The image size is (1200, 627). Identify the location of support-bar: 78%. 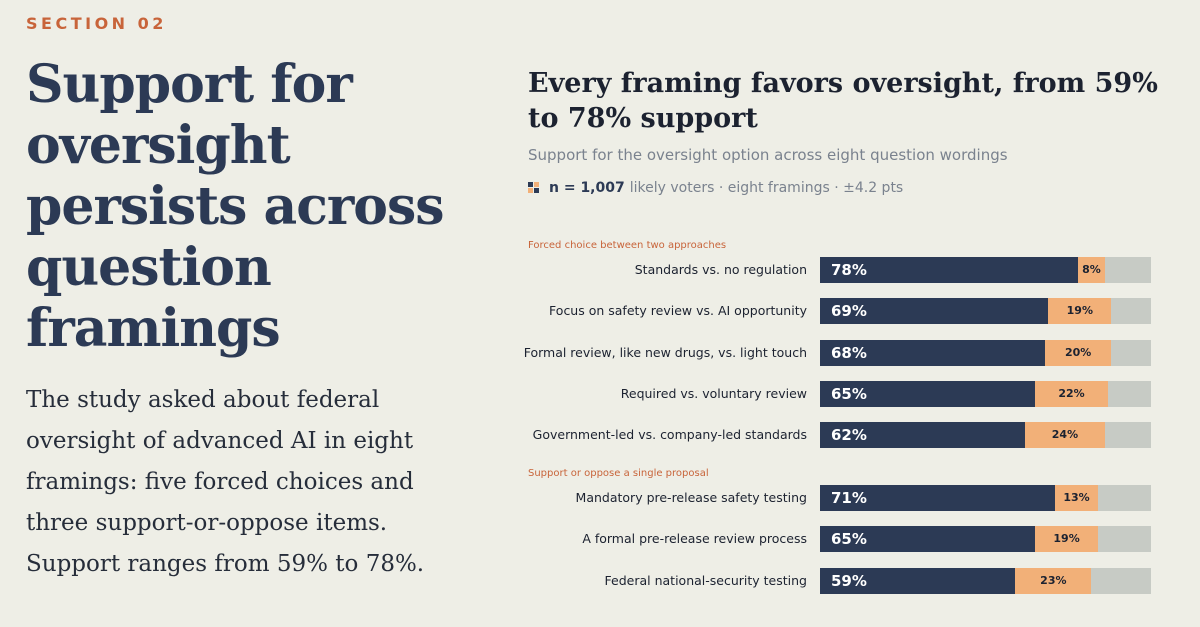
(949, 270).